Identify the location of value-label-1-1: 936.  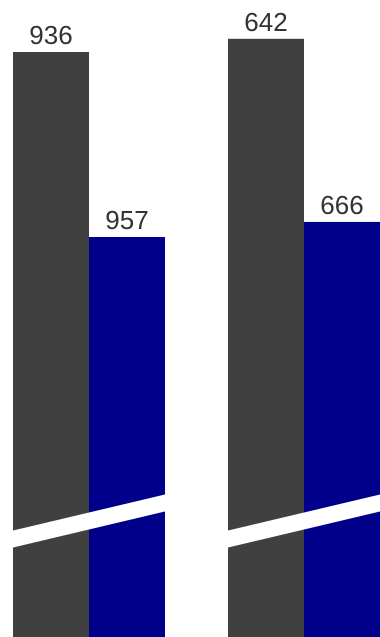
(50, 35).